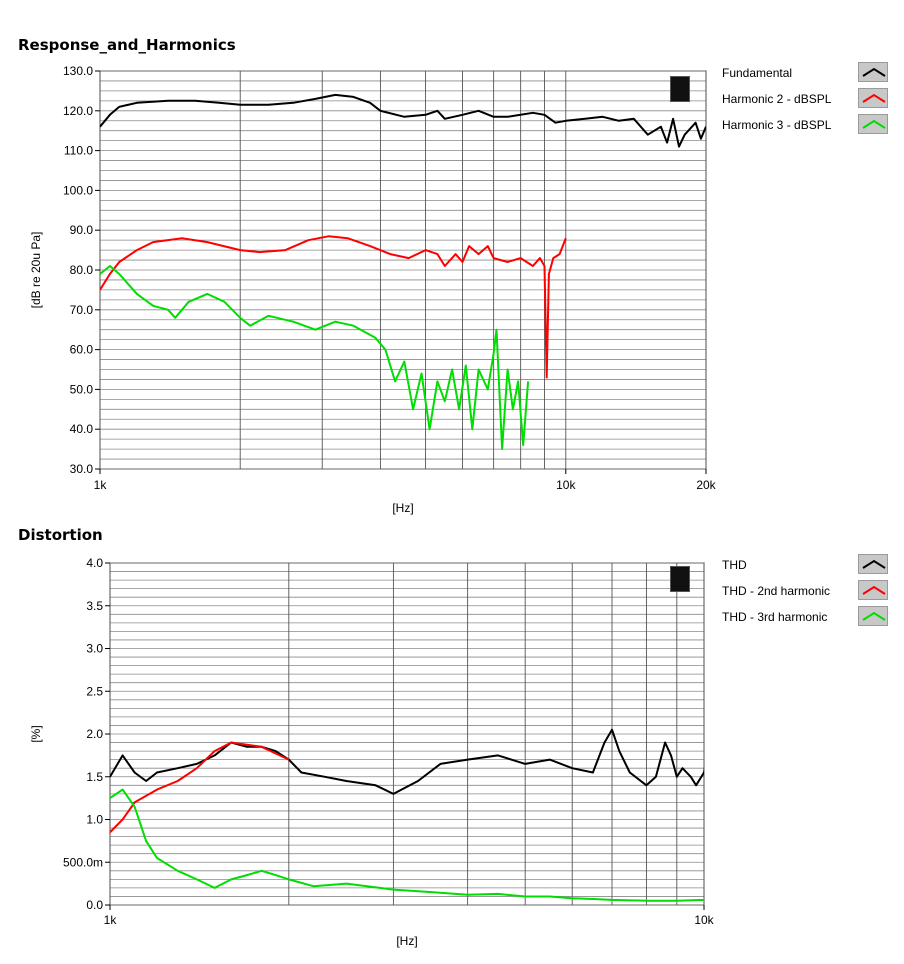 This screenshot has width=904, height=964. Describe the element at coordinates (94, 649) in the screenshot. I see `y-tick-label: 3.0` at that location.